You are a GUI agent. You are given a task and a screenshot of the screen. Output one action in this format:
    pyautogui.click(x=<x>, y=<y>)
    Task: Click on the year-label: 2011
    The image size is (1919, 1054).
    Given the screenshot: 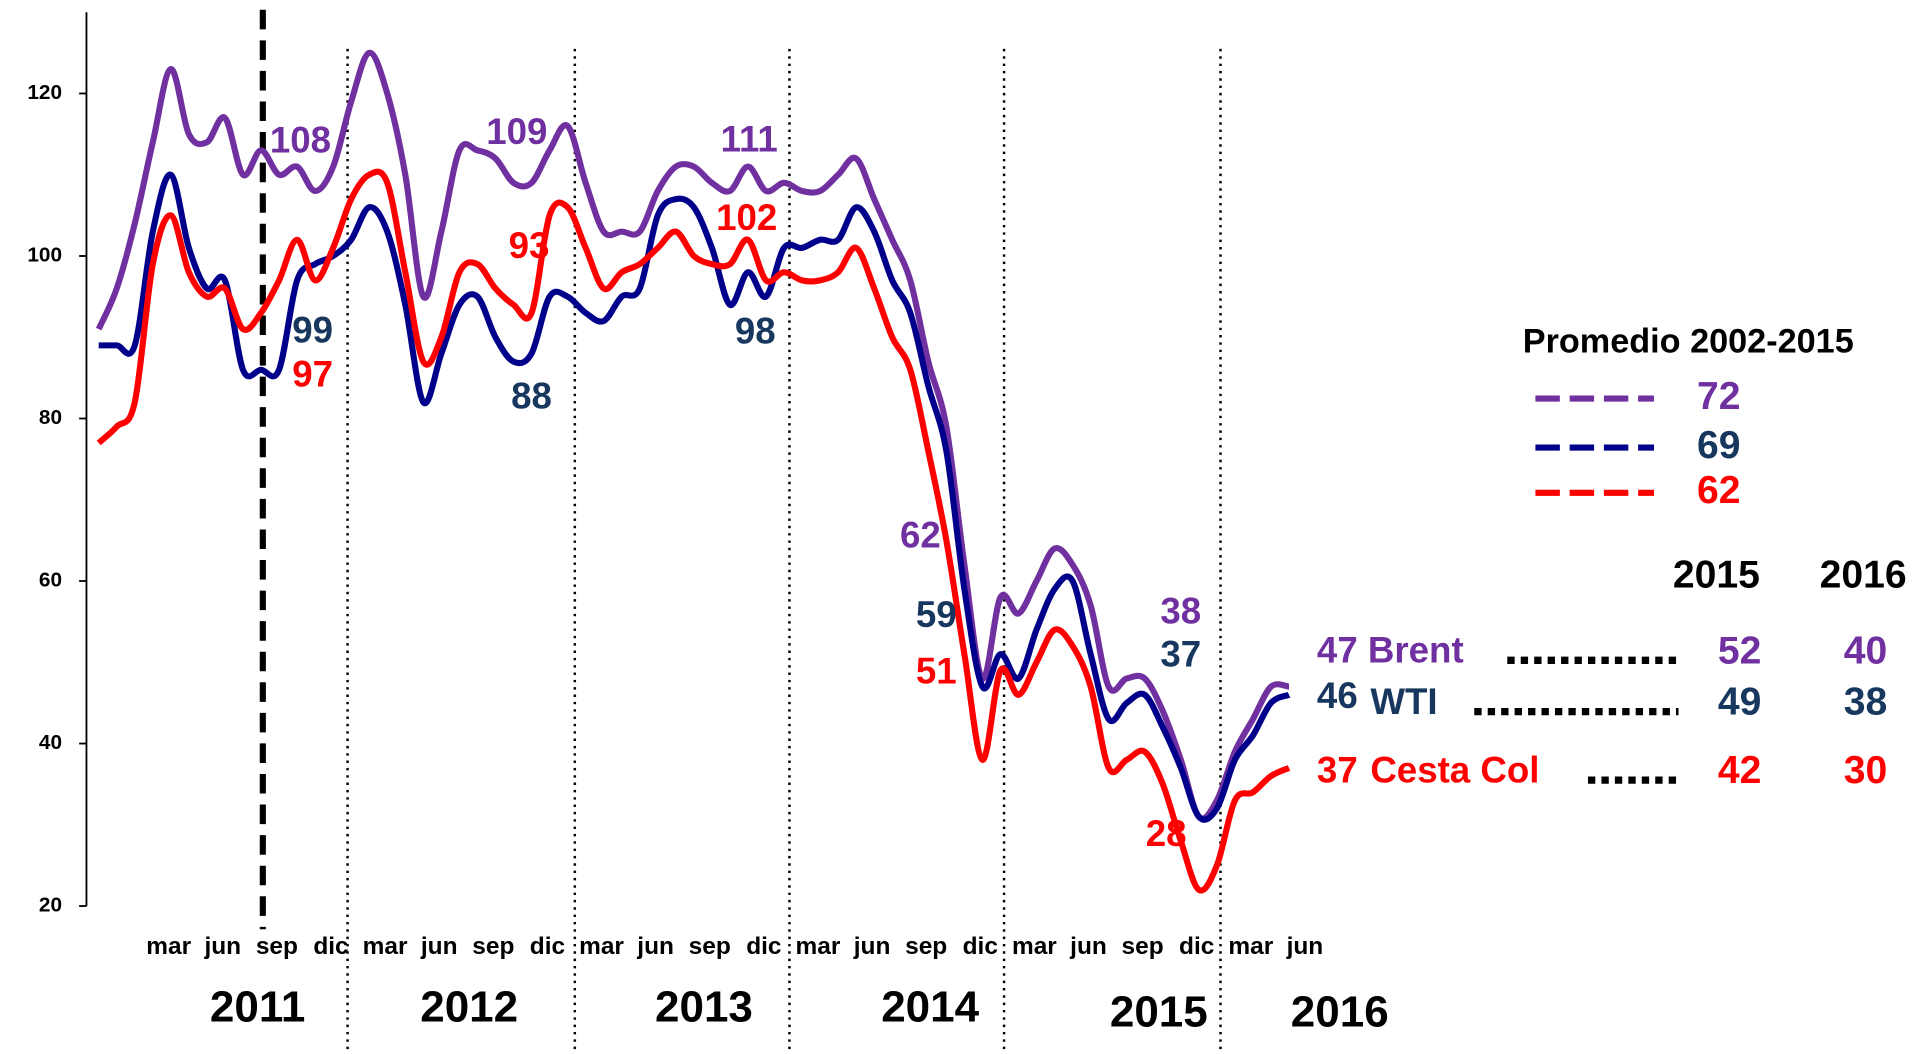 What is the action you would take?
    pyautogui.click(x=257, y=1007)
    